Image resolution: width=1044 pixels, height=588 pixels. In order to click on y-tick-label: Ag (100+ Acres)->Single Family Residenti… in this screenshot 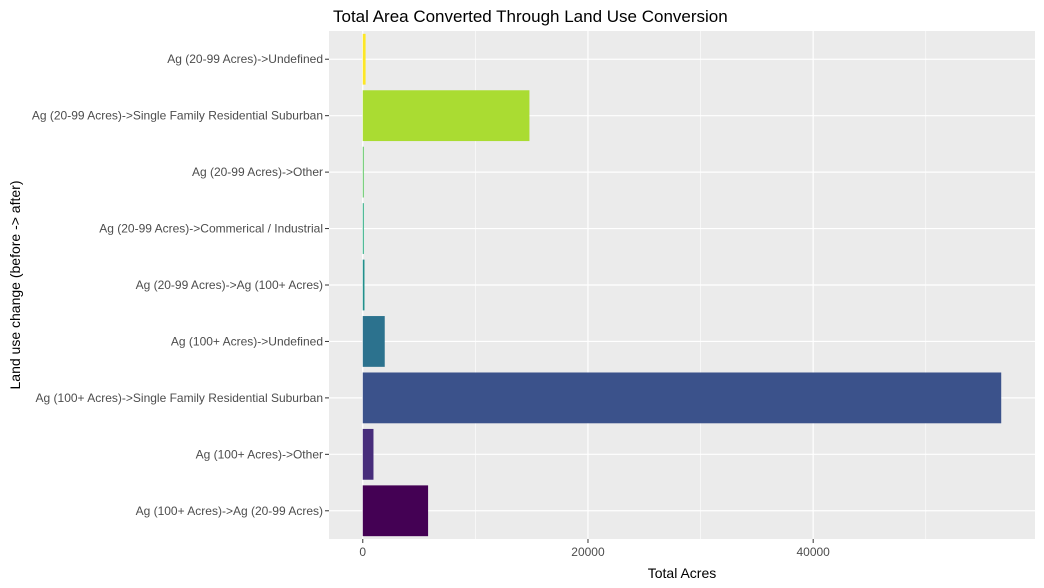, I will do `click(179, 398)`.